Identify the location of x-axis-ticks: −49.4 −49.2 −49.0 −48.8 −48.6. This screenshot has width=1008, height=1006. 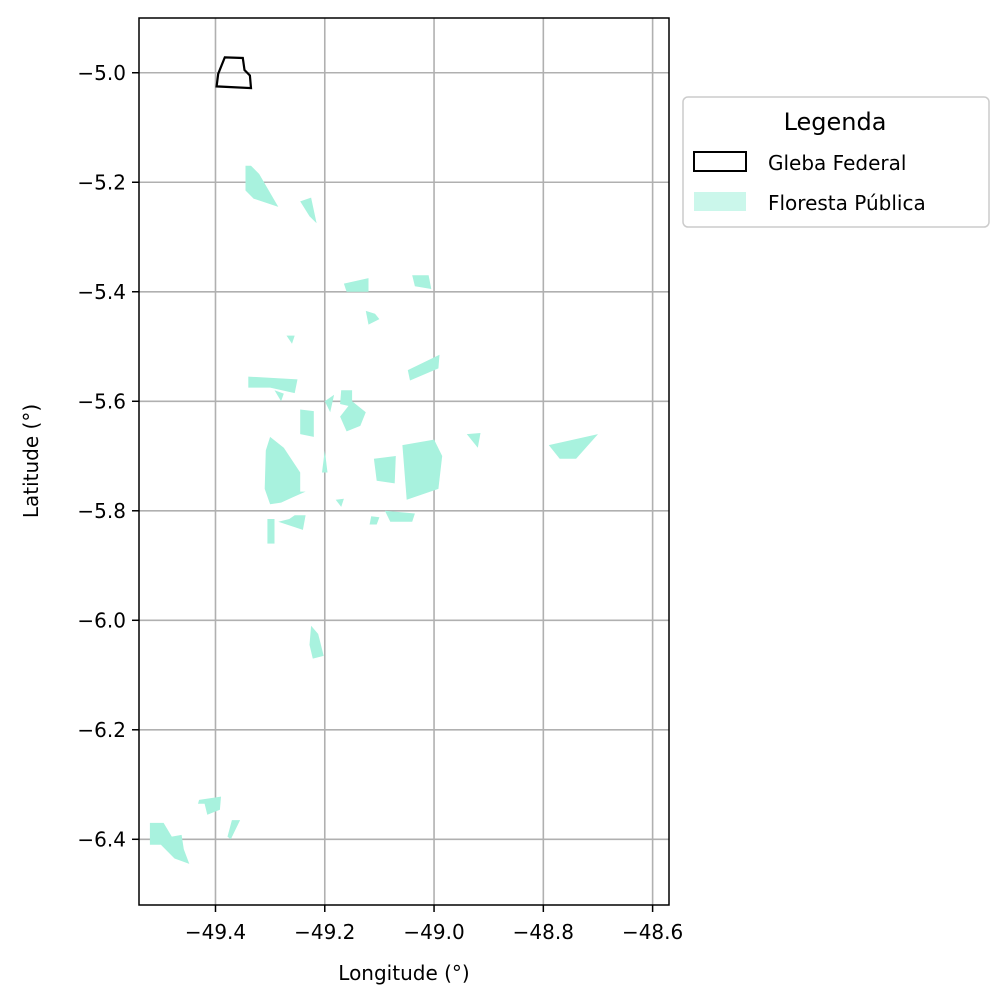
(434, 924).